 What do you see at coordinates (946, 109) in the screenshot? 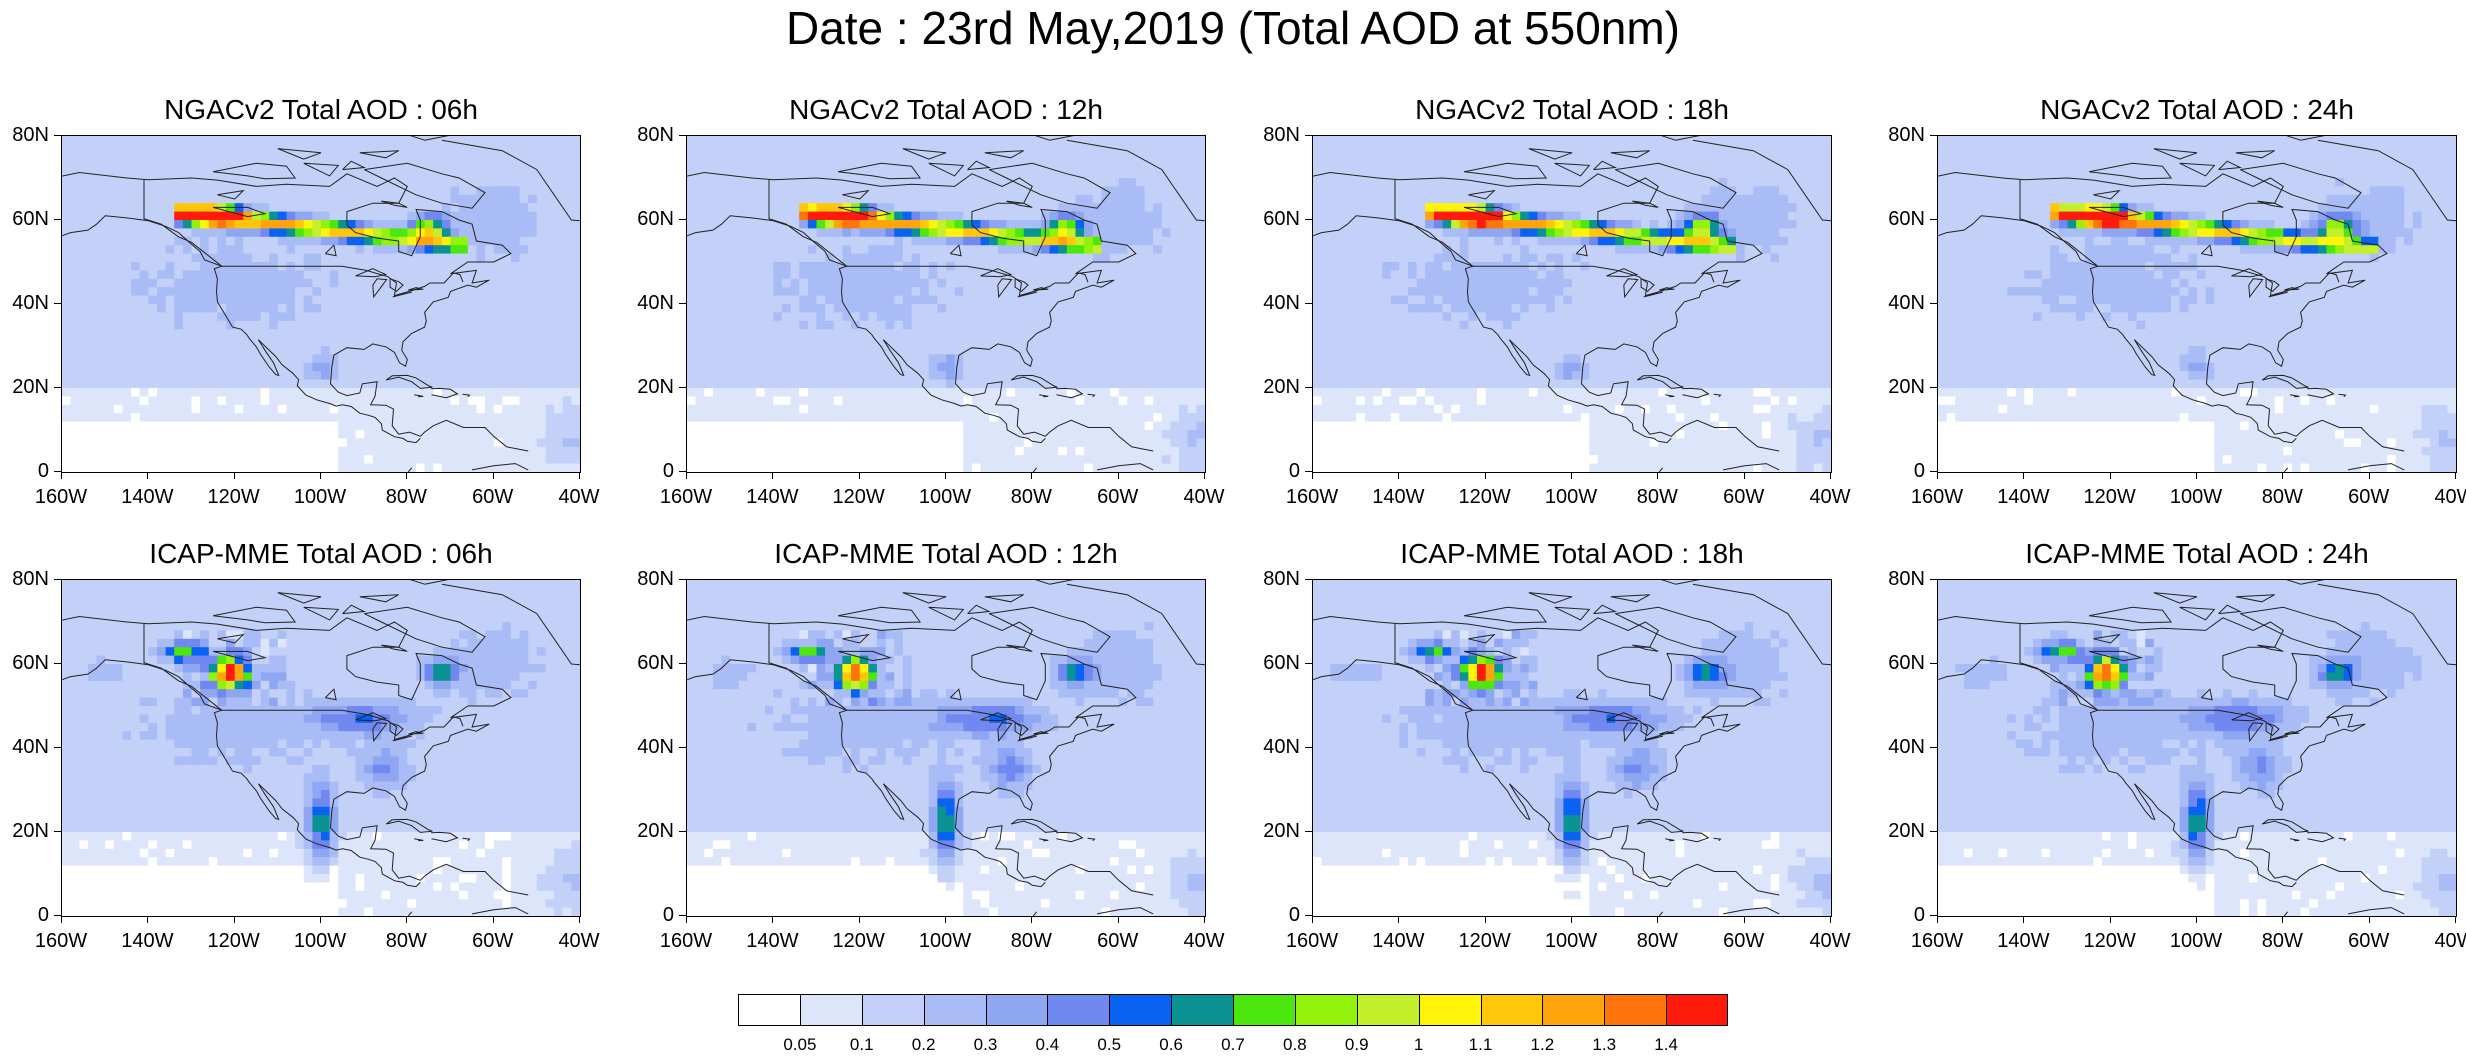
I see `panel-title: NGACv2 Total AOD : 12h` at bounding box center [946, 109].